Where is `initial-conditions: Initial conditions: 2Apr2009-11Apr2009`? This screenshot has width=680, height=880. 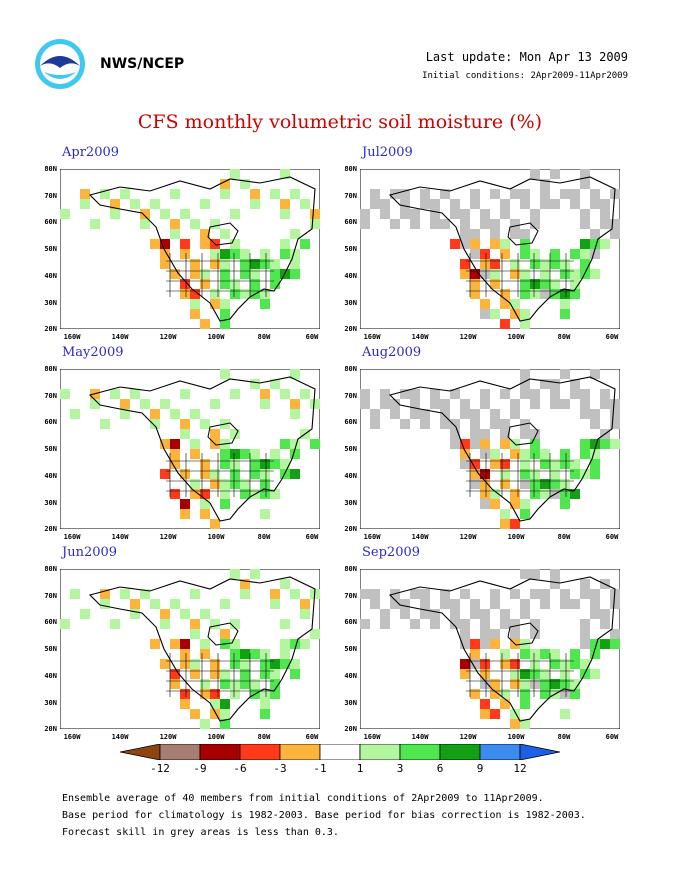
initial-conditions: Initial conditions: 2Apr2009-11Apr2009 is located at coordinates (525, 76).